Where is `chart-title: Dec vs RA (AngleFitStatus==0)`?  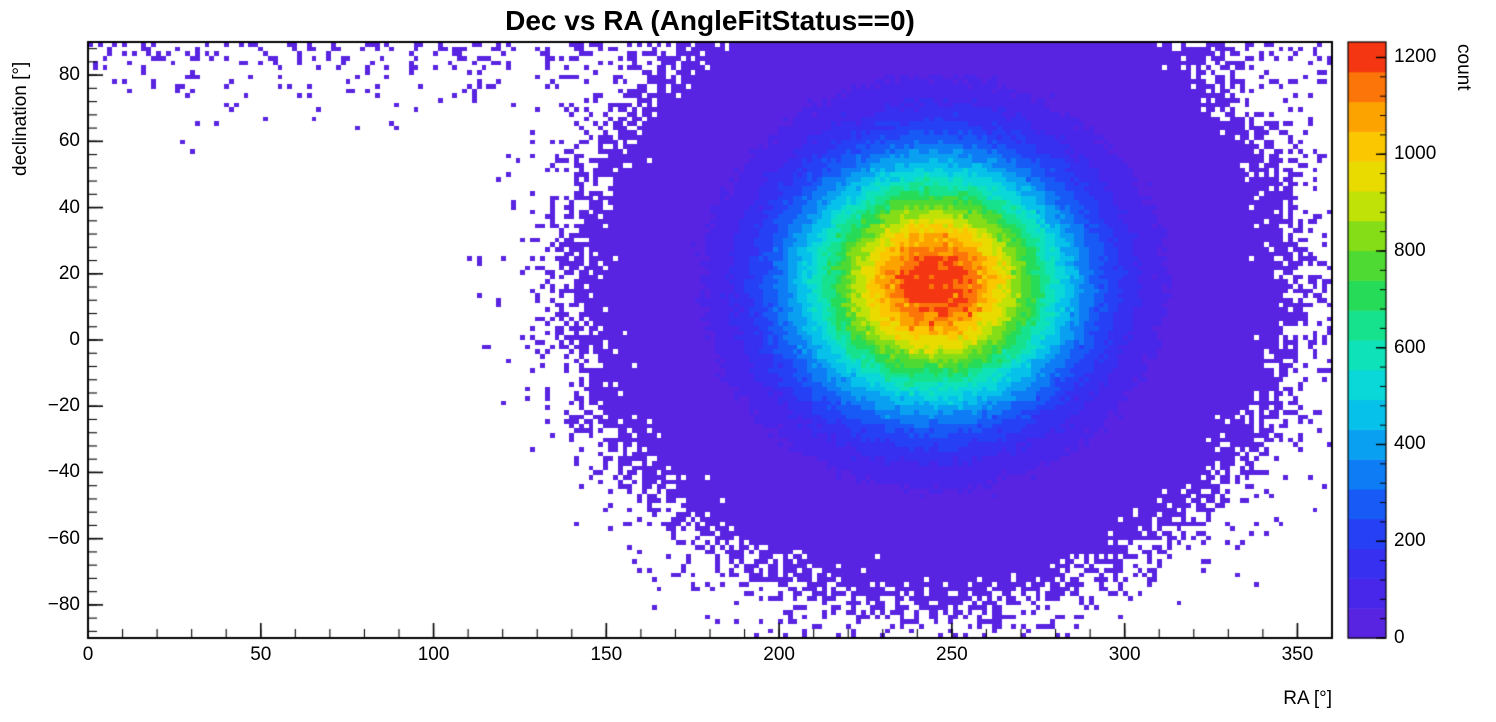 chart-title: Dec vs RA (AngleFitStatus==0) is located at coordinates (710, 20).